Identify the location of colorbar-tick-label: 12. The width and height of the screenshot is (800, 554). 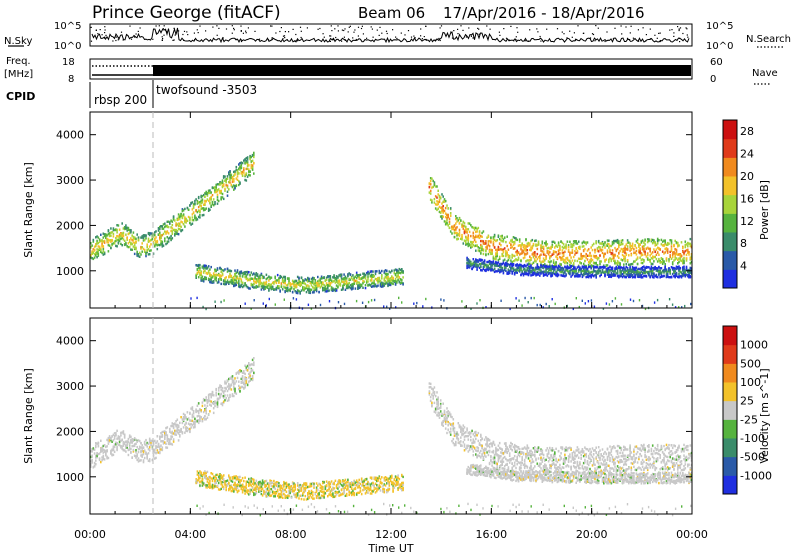
(747, 221).